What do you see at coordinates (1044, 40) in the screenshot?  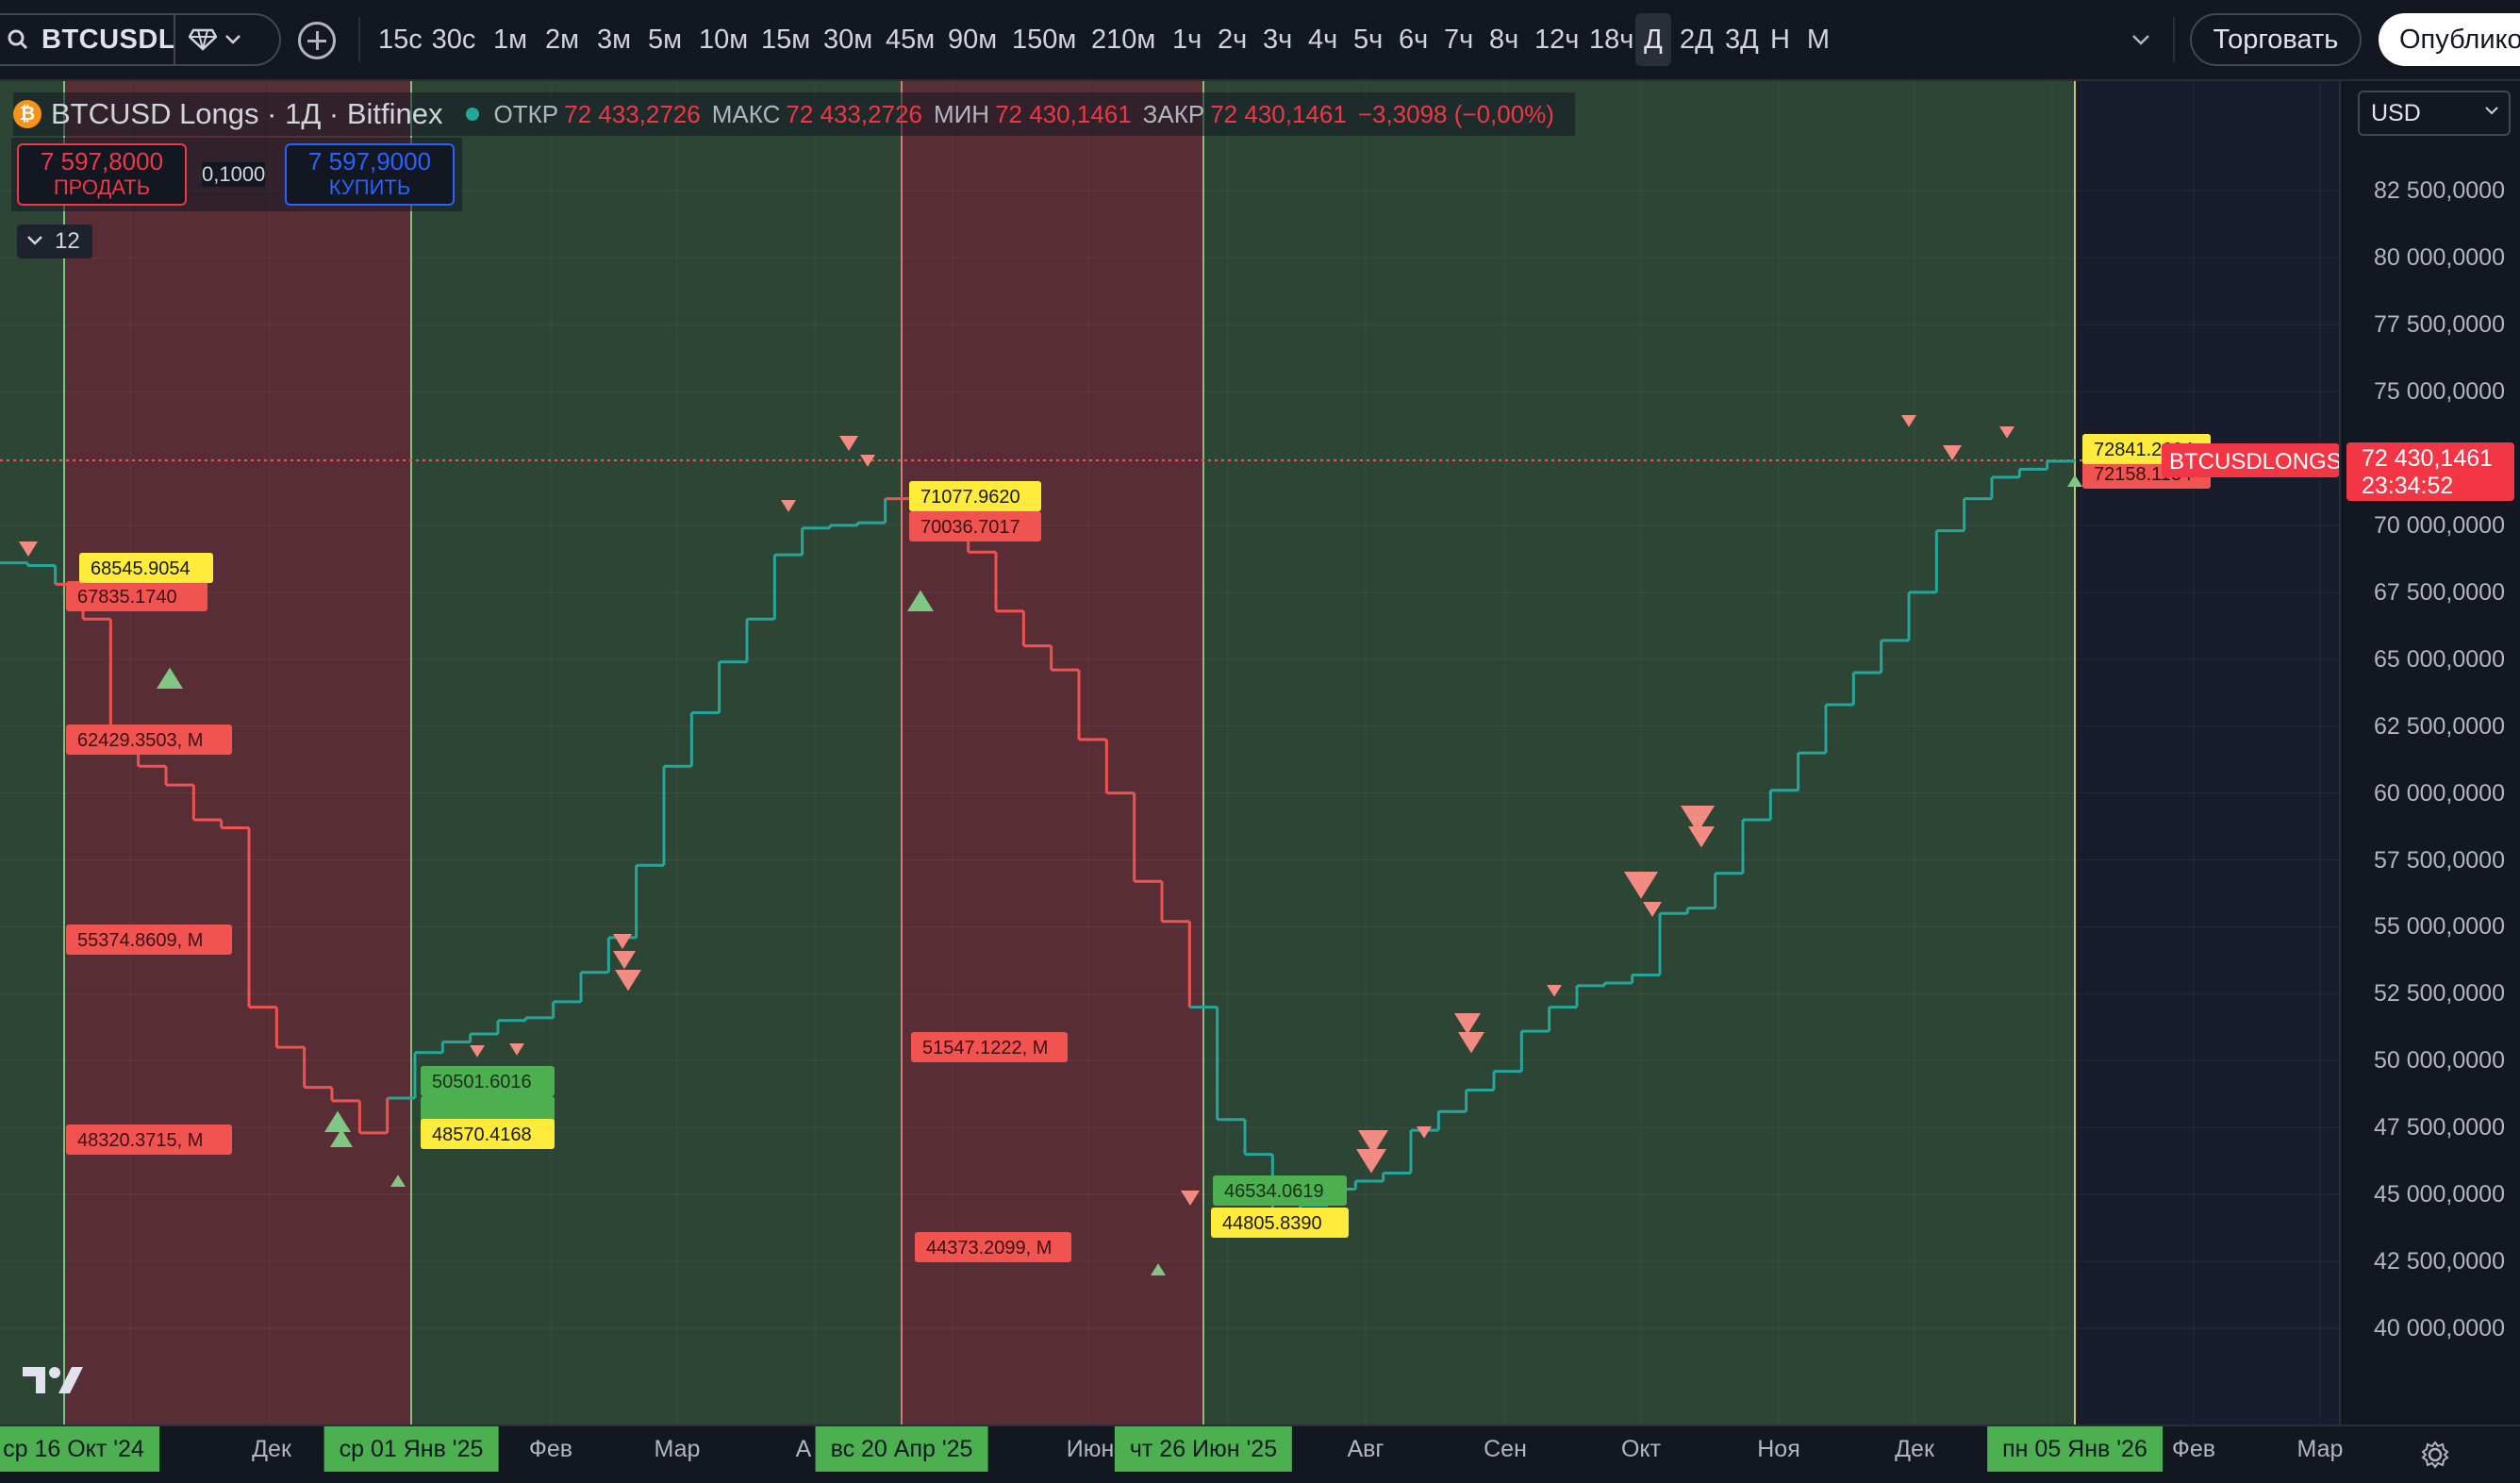 I see `interval-11: 150м` at bounding box center [1044, 40].